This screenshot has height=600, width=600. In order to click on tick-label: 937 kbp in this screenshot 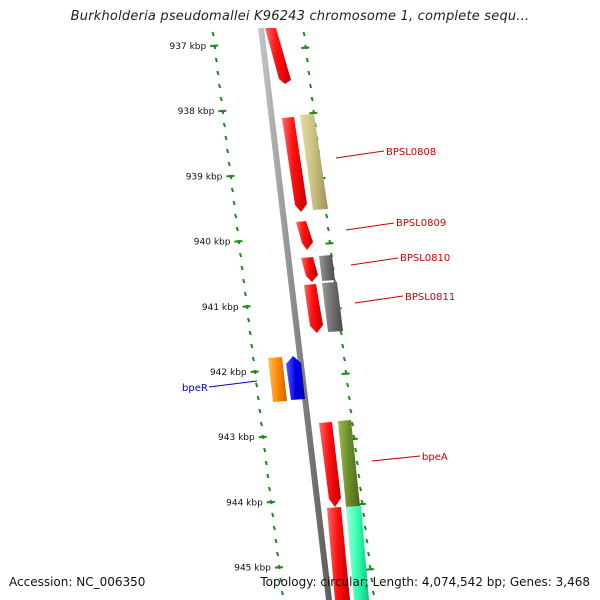, I will do `click(188, 47)`.